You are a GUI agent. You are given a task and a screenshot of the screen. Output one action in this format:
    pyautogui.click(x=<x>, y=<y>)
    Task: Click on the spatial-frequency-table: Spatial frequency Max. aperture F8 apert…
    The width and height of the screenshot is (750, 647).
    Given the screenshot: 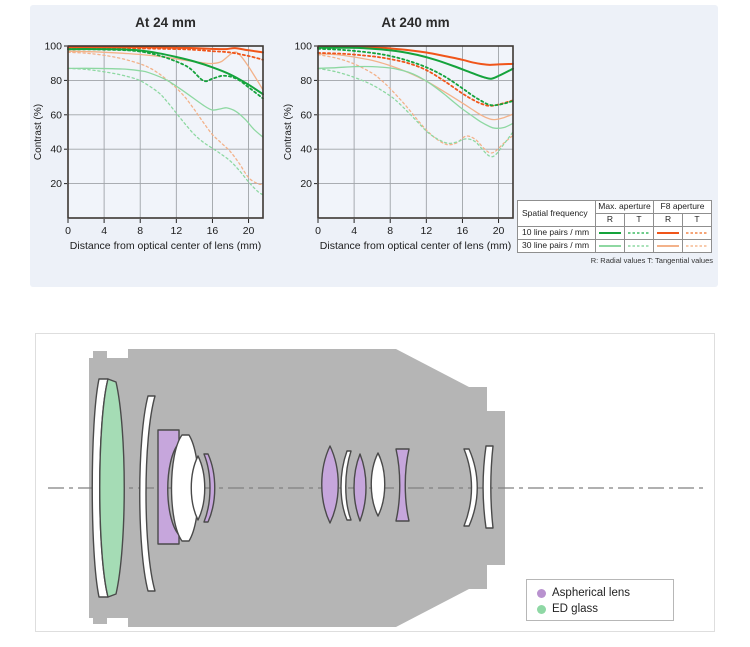 What is the action you would take?
    pyautogui.click(x=615, y=226)
    